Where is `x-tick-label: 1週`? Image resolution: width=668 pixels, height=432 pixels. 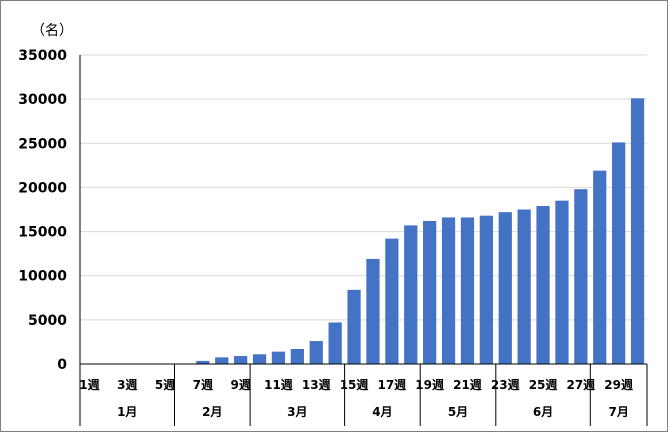 x-tick-label: 1週 is located at coordinates (89, 384).